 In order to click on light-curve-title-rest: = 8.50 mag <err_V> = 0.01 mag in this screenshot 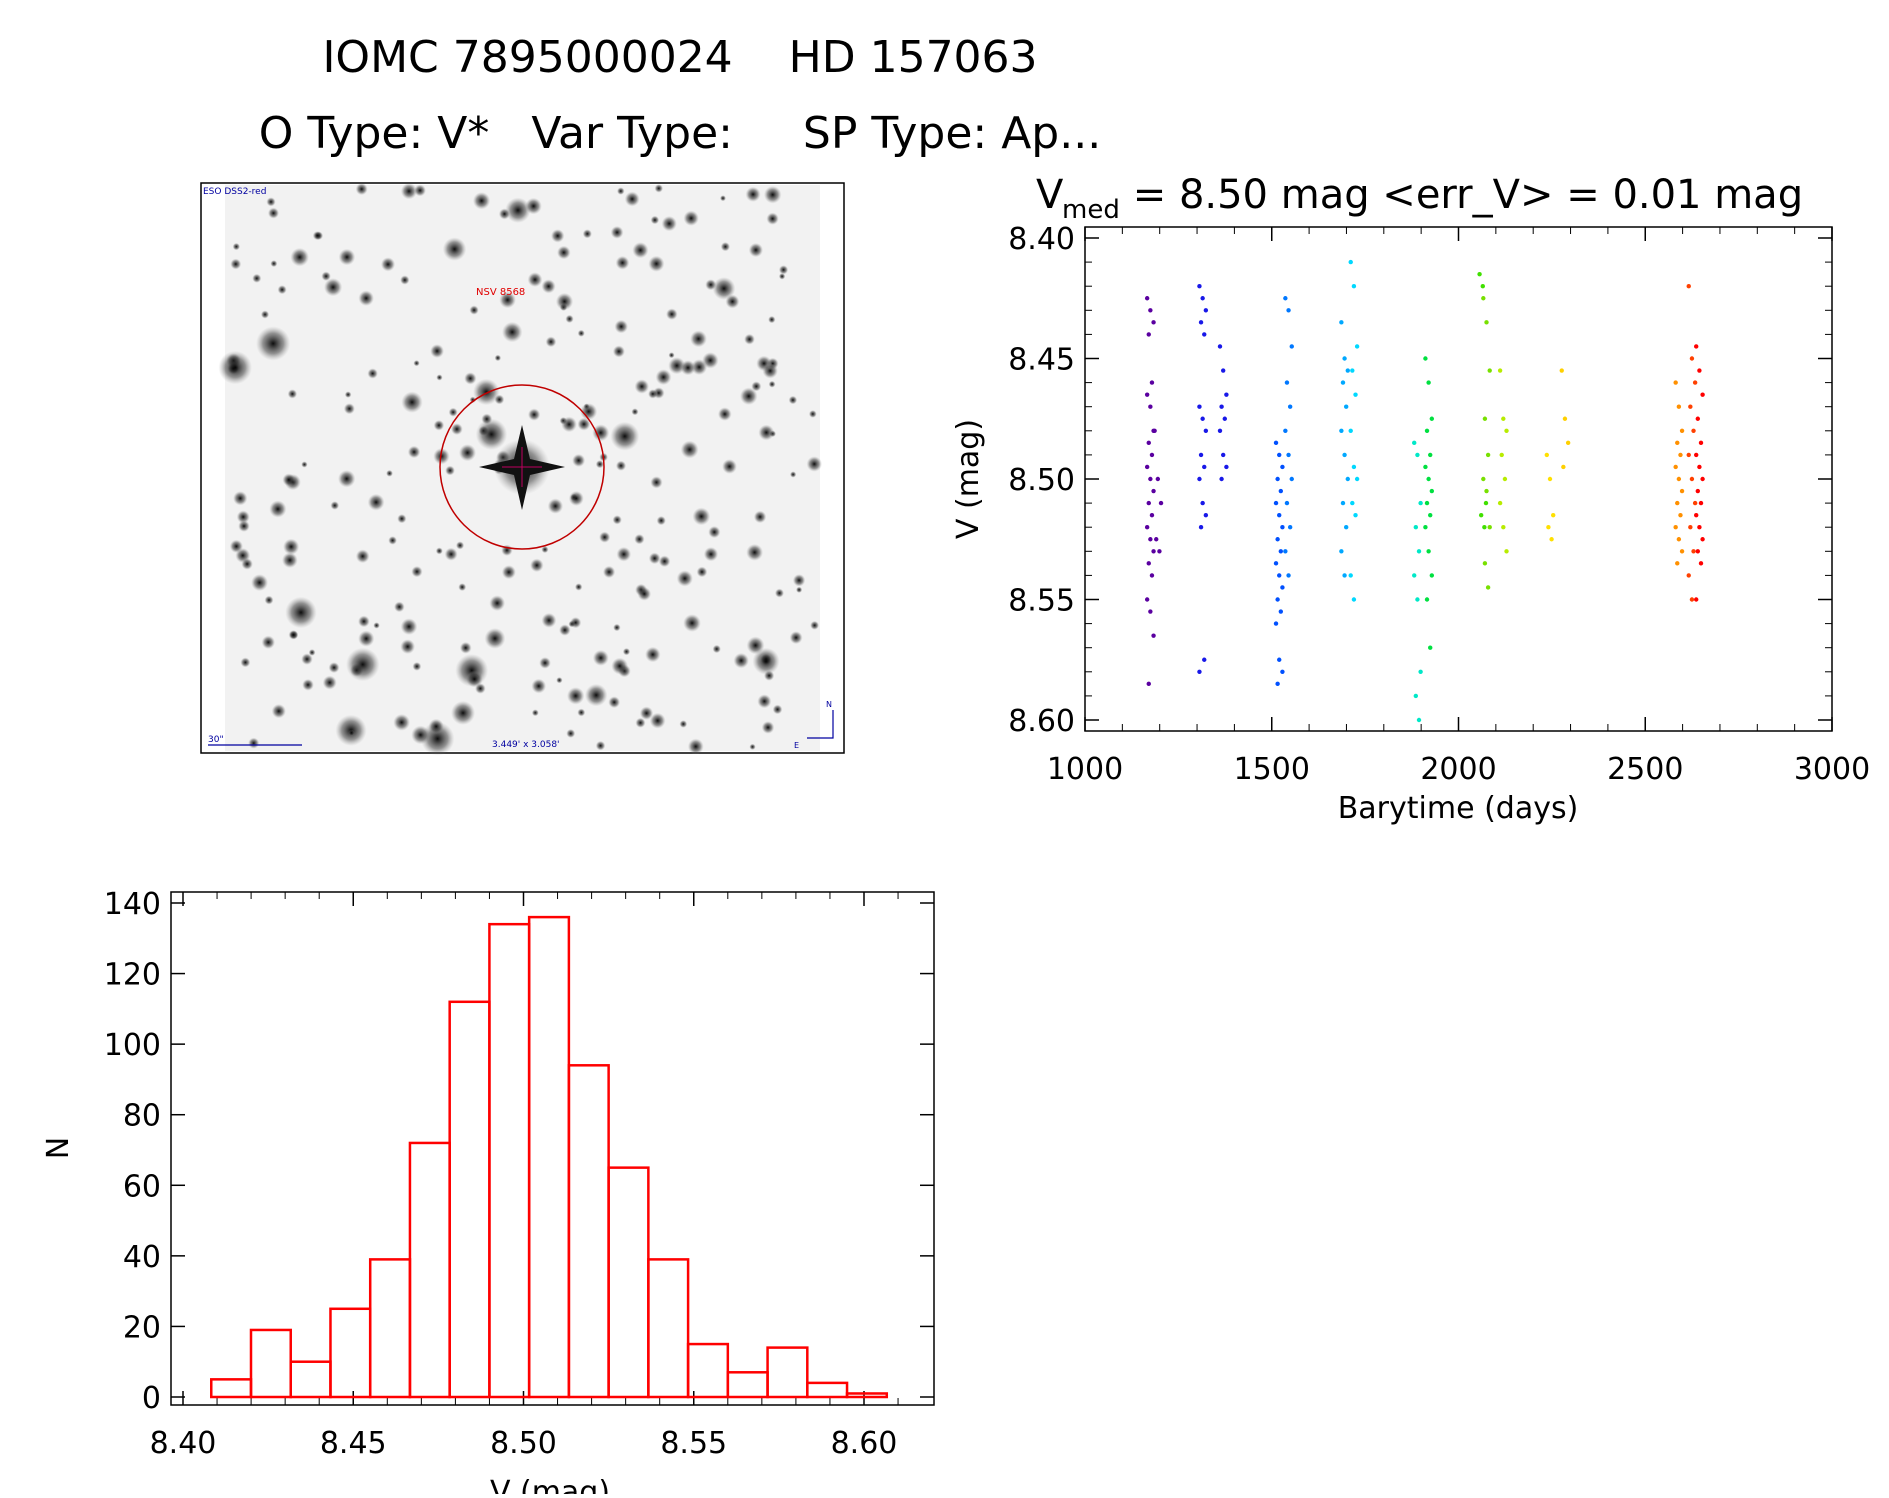, I will do `click(1461, 195)`.